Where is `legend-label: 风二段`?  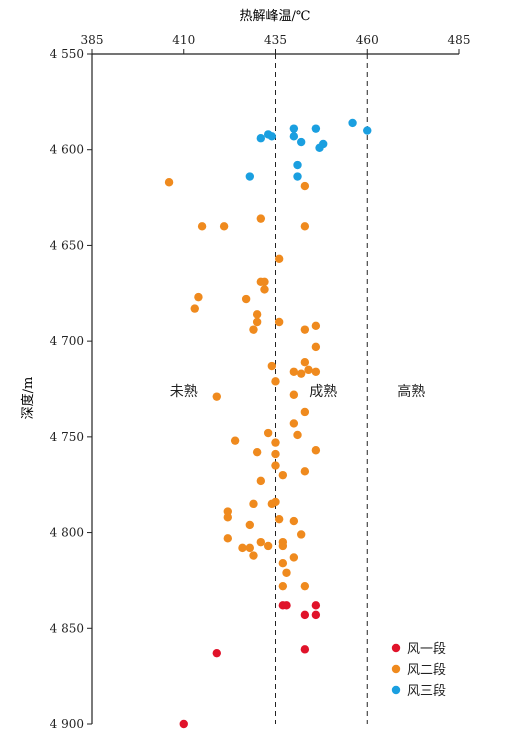
legend-label: 风二段 is located at coordinates (426, 670).